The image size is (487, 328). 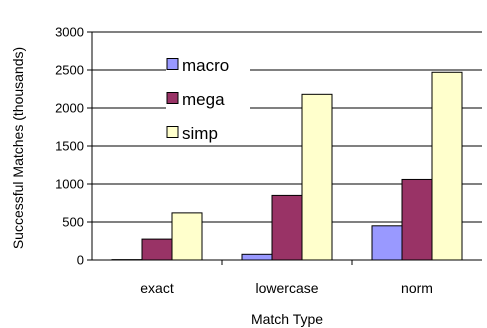 What do you see at coordinates (80, 260) in the screenshot?
I see `y-tick-label: 0` at bounding box center [80, 260].